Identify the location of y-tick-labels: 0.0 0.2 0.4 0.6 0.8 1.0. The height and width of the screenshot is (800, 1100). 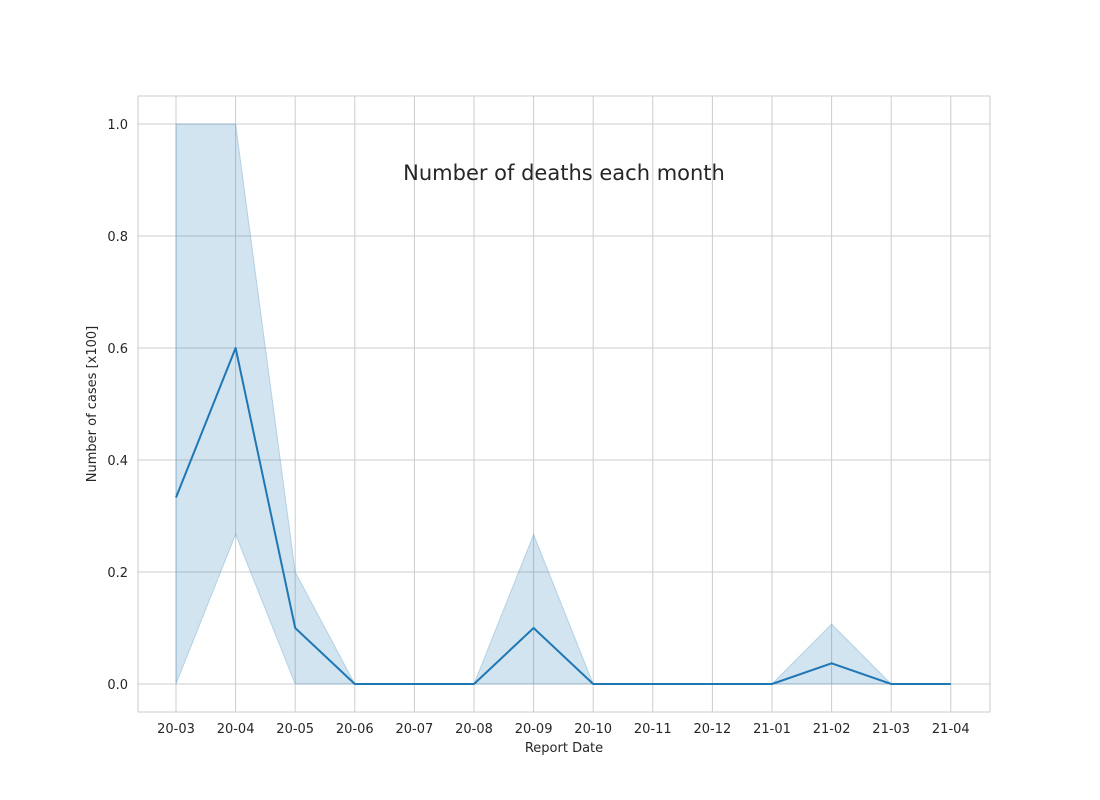
(117, 405).